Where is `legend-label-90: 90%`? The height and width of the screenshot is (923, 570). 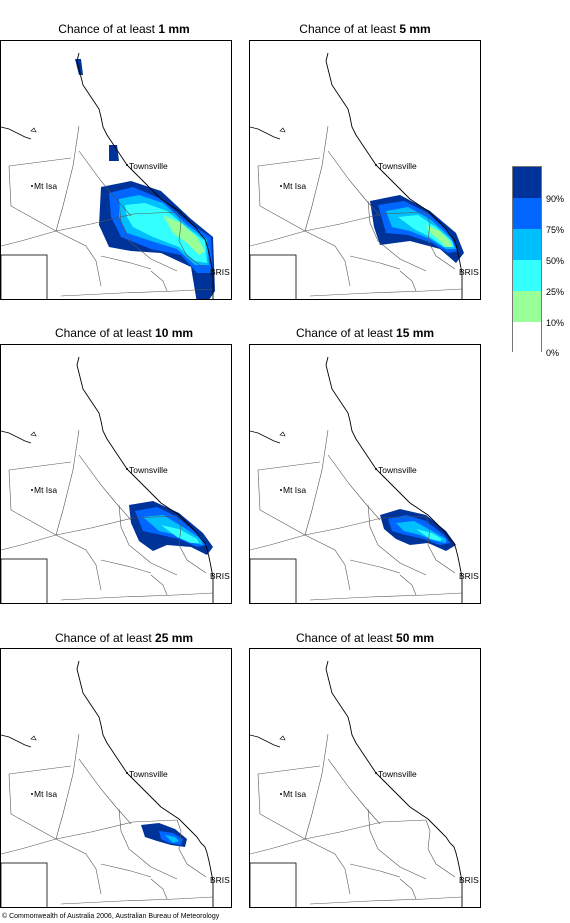 legend-label-90: 90% is located at coordinates (555, 199).